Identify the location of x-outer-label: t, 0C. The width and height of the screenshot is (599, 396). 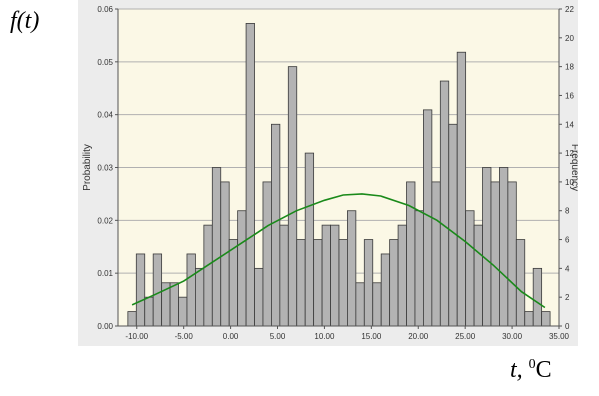
(531, 370).